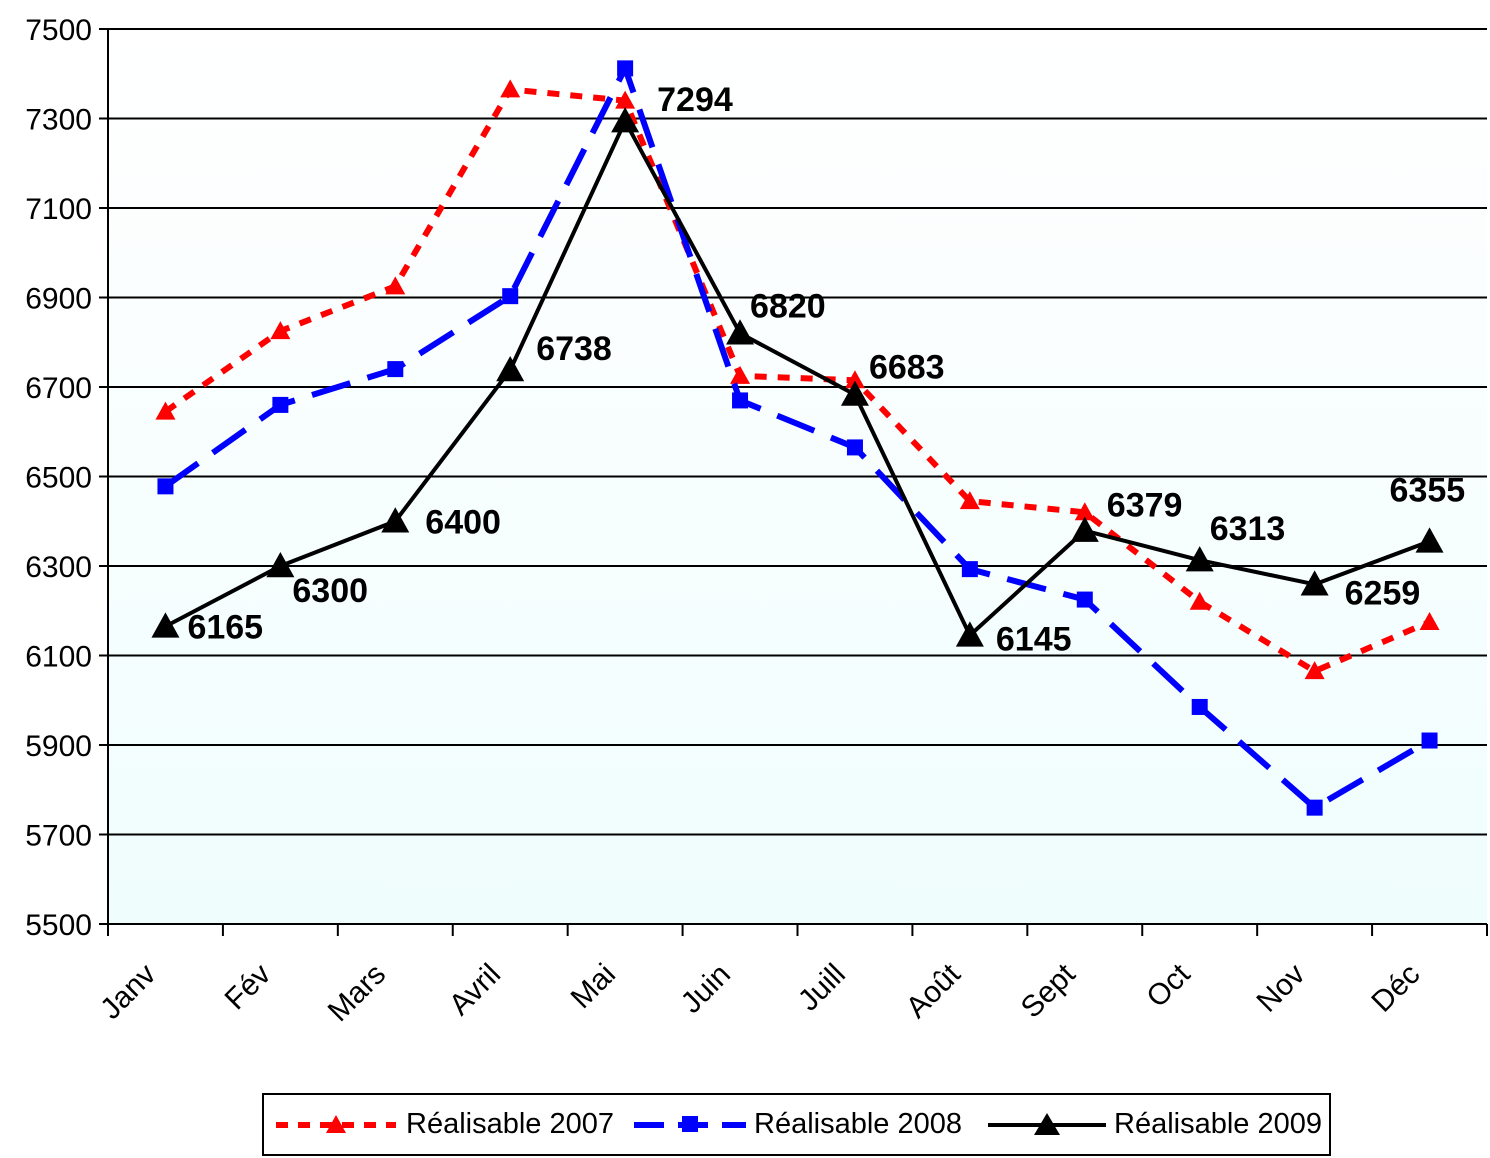  I want to click on y-tick-label-5500: 5500, so click(58, 925).